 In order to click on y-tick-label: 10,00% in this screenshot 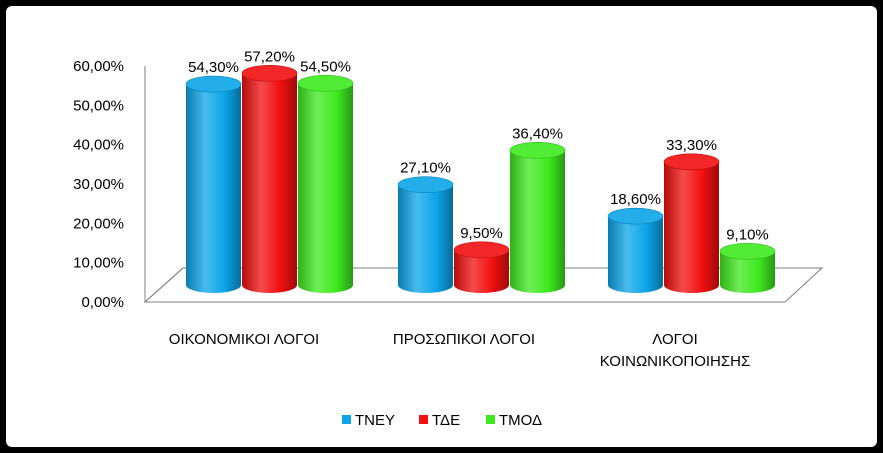, I will do `click(98, 263)`.